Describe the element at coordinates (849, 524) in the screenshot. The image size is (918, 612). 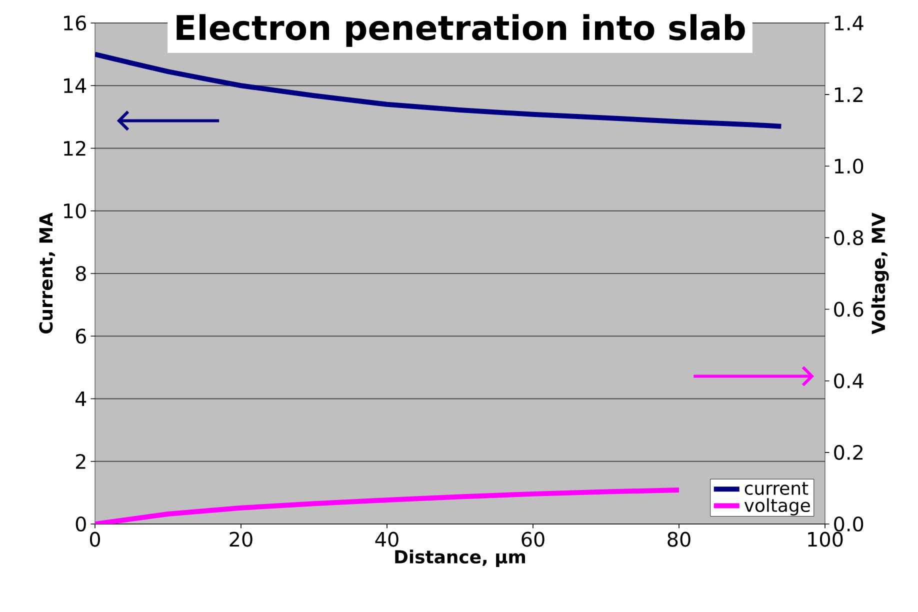
I see `y2-tick-label: 0.0` at that location.